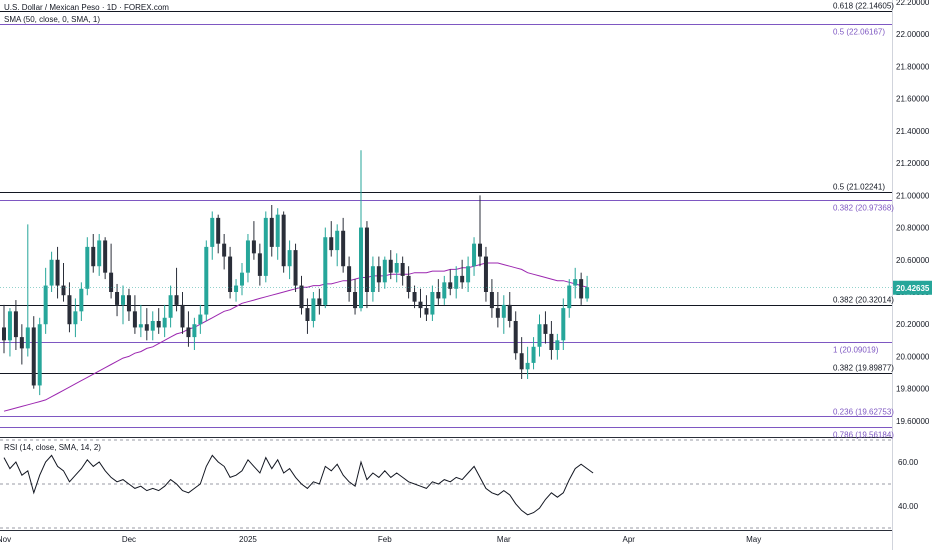 This screenshot has height=555, width=932. I want to click on fib-level-label: 0.382 (20.32014), so click(863, 300).